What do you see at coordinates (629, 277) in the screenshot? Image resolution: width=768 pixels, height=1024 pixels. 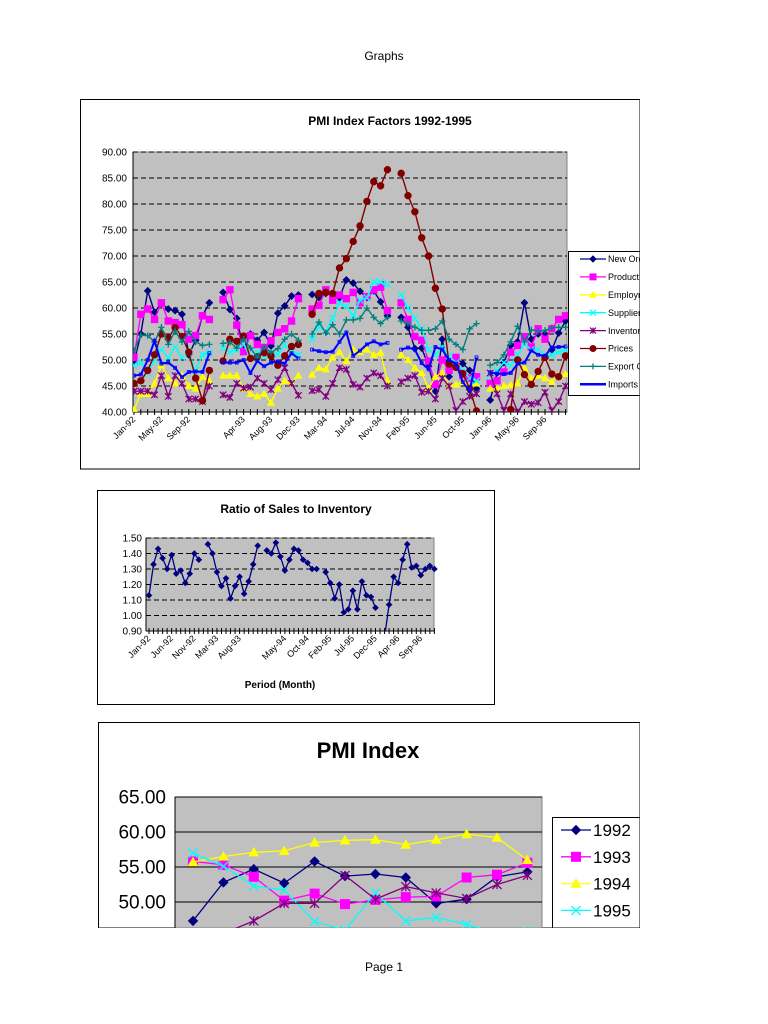 I see `legend-label: Production` at bounding box center [629, 277].